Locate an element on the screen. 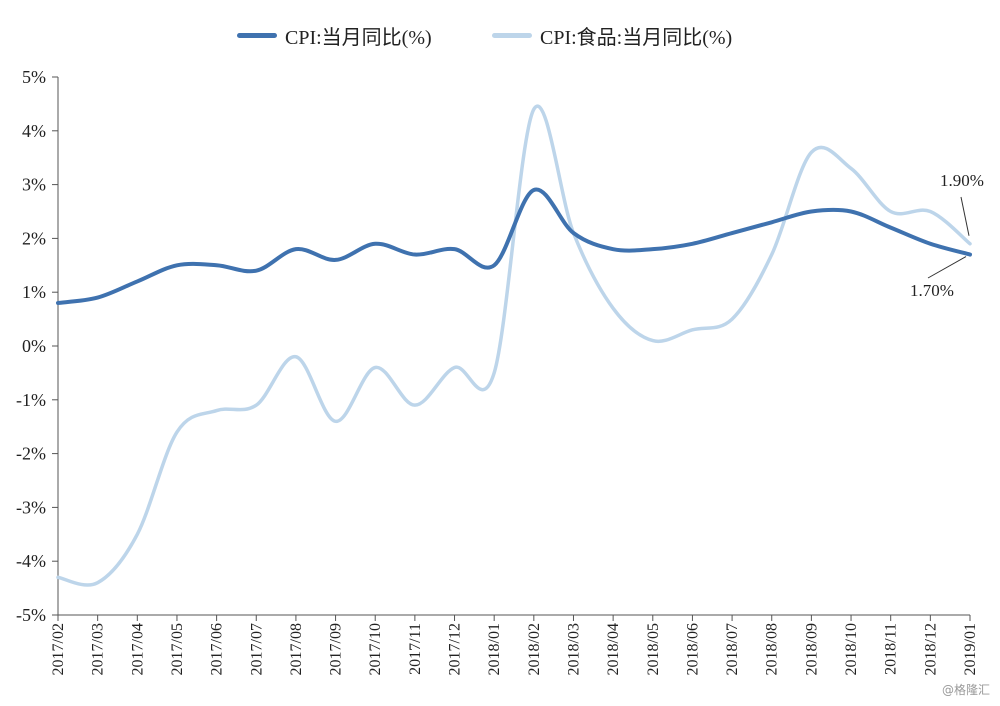  y-tick-label: 1% is located at coordinates (34, 292).